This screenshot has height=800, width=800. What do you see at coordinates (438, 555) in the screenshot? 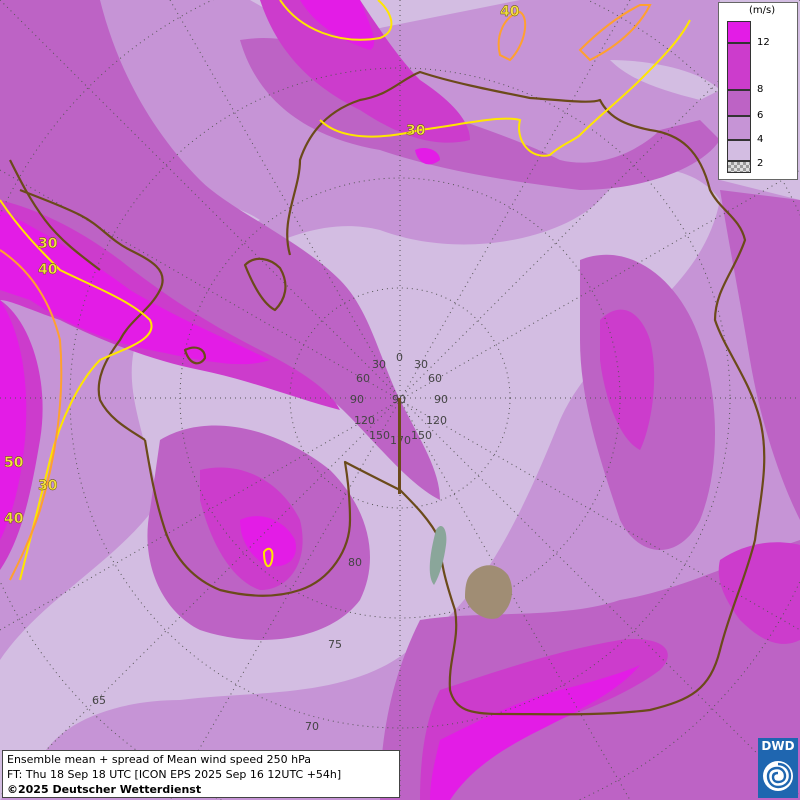
I see `ice-patch` at bounding box center [438, 555].